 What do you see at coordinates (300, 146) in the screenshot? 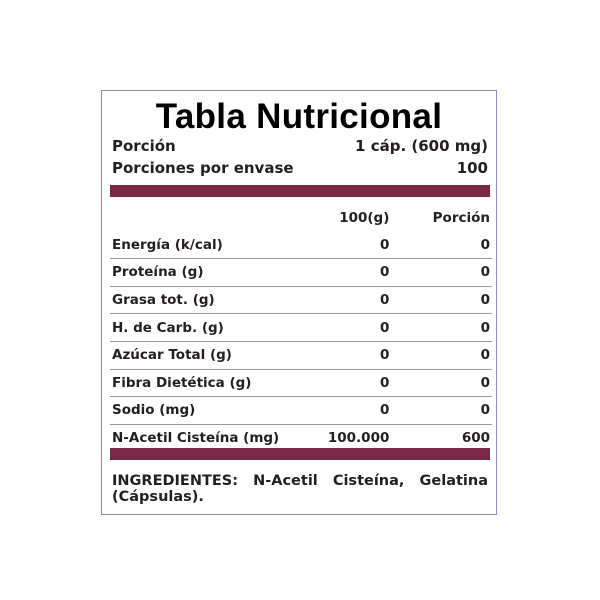
I see `serving-size-row: Porción 1 cáp. (600 mg)` at bounding box center [300, 146].